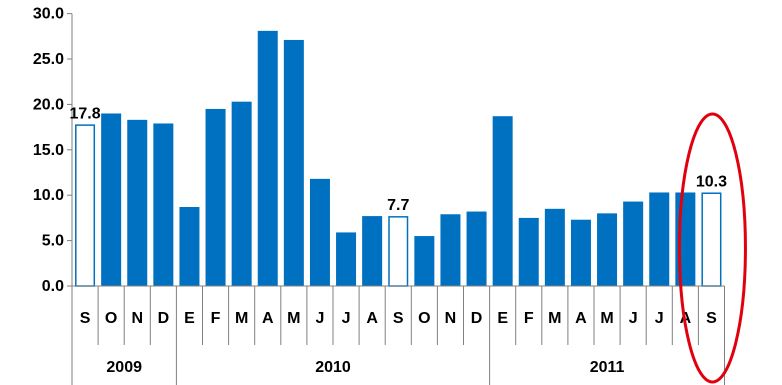  Describe the element at coordinates (124, 367) in the screenshot. I see `year-label: 2009` at that location.